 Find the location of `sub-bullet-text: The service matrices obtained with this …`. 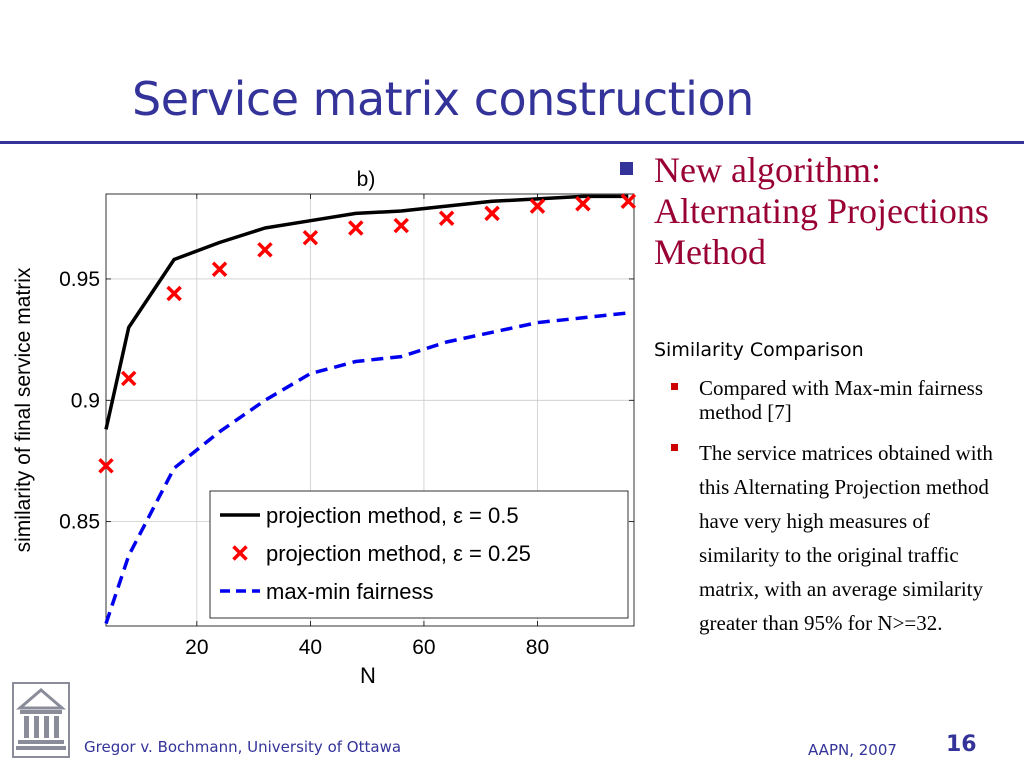

sub-bullet-text: The service matrices obtained with this … is located at coordinates (846, 538).